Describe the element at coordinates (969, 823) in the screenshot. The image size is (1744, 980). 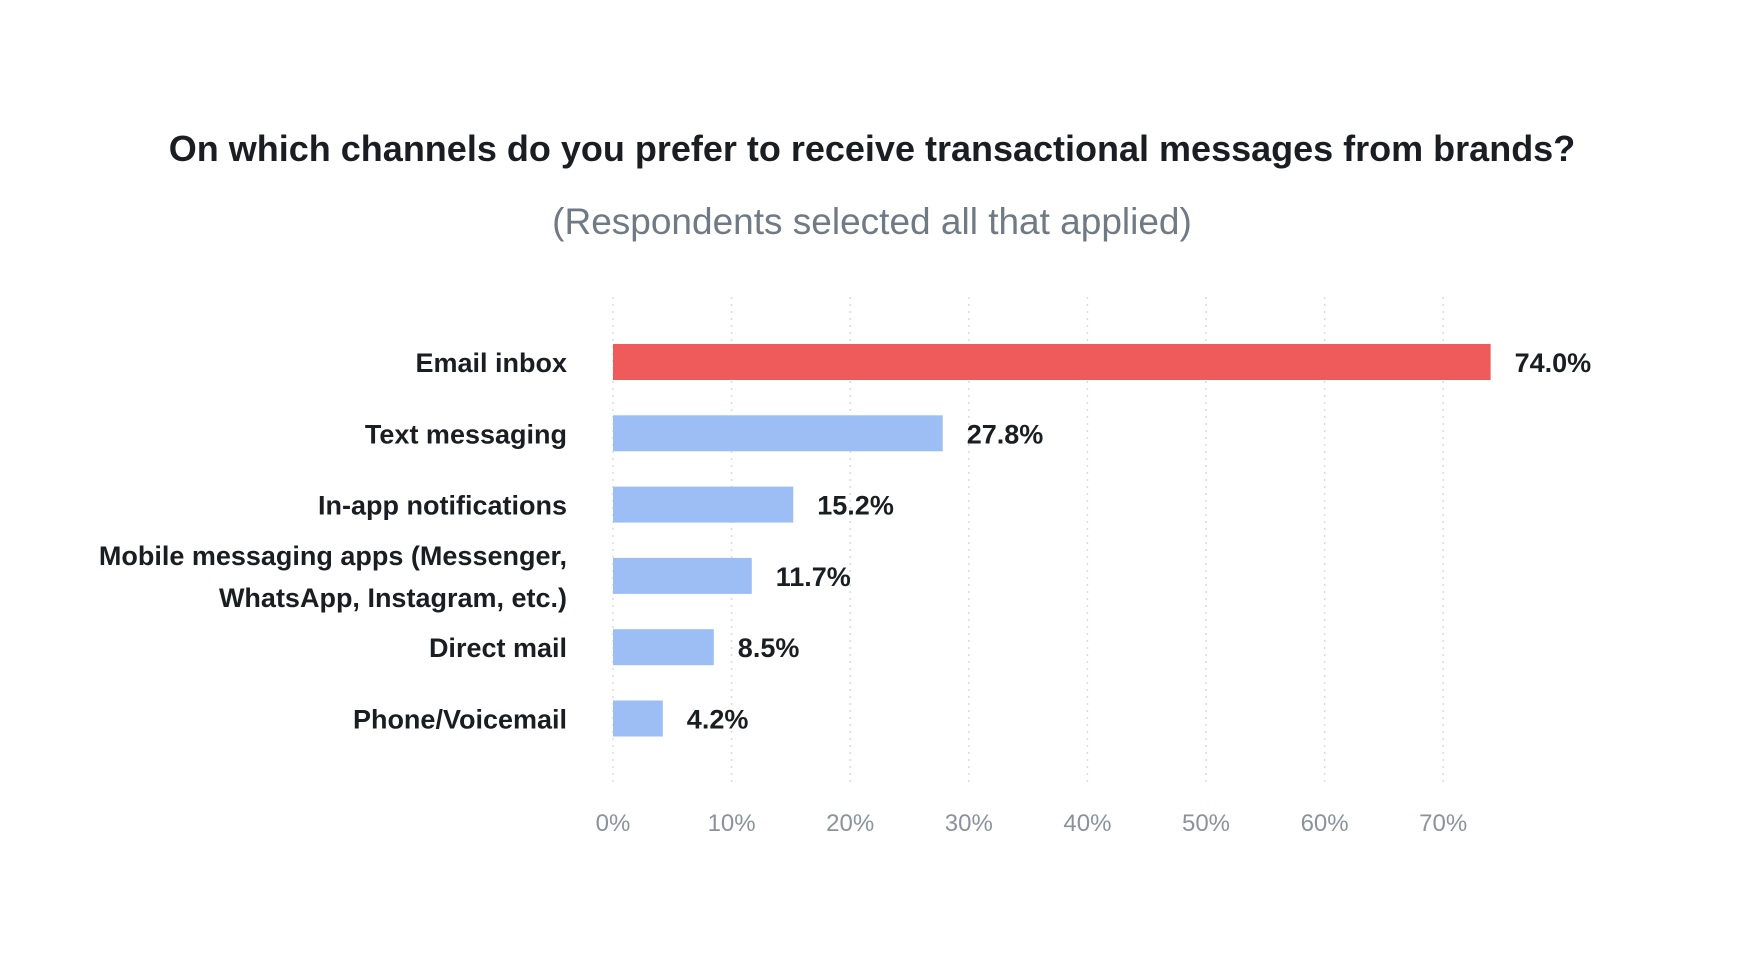
I see `x-tick-label: 30%` at that location.